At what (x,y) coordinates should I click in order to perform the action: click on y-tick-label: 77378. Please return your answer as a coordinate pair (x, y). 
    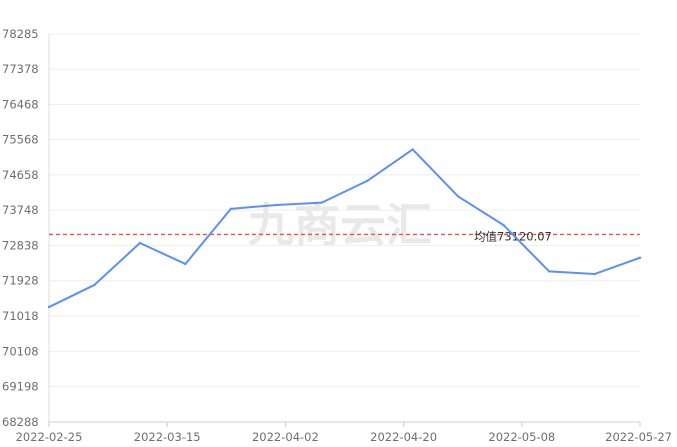
    Looking at the image, I should click on (20, 69).